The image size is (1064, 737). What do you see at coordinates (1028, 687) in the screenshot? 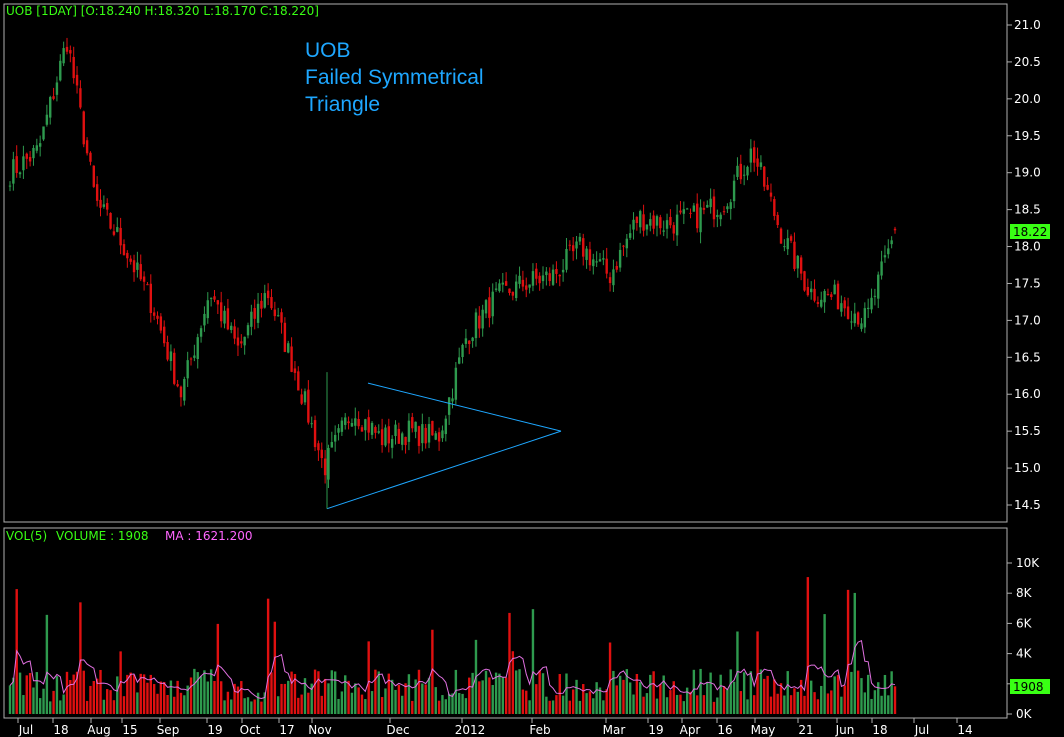
I see `last-volume-label: 1908` at bounding box center [1028, 687].